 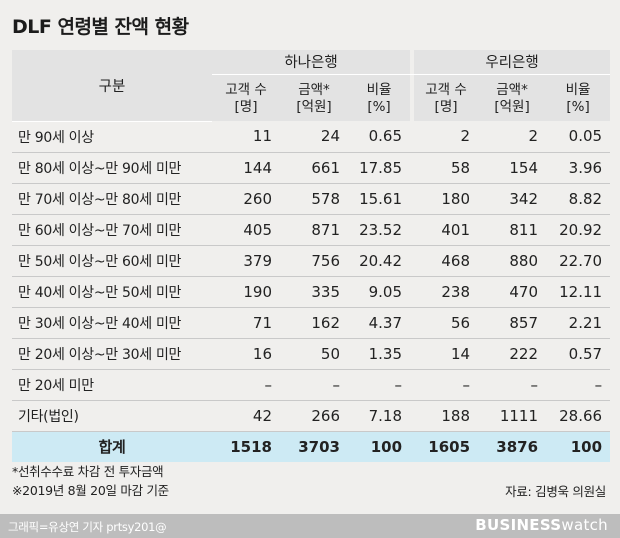 What do you see at coordinates (446, 230) in the screenshot?
I see `woori-cell: 401` at bounding box center [446, 230].